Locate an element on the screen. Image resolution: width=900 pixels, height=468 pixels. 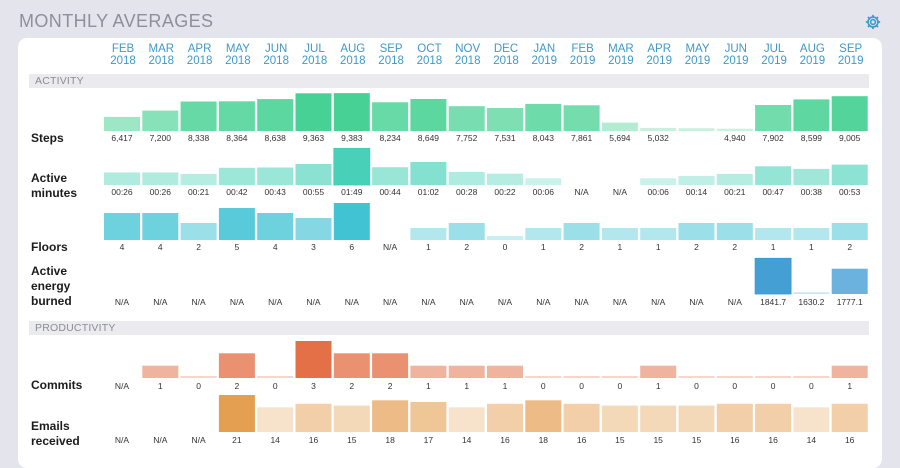
month-label: JUN 2019 is located at coordinates (736, 55).